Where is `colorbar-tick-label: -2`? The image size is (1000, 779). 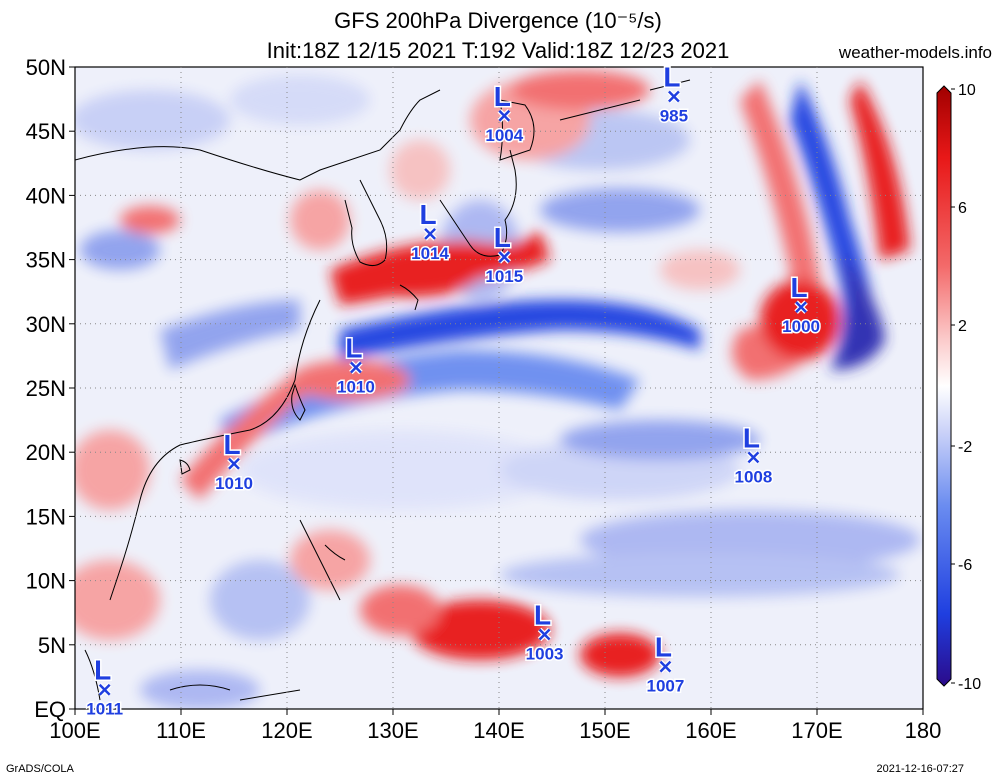
colorbar-tick-label: -2 is located at coordinates (965, 447).